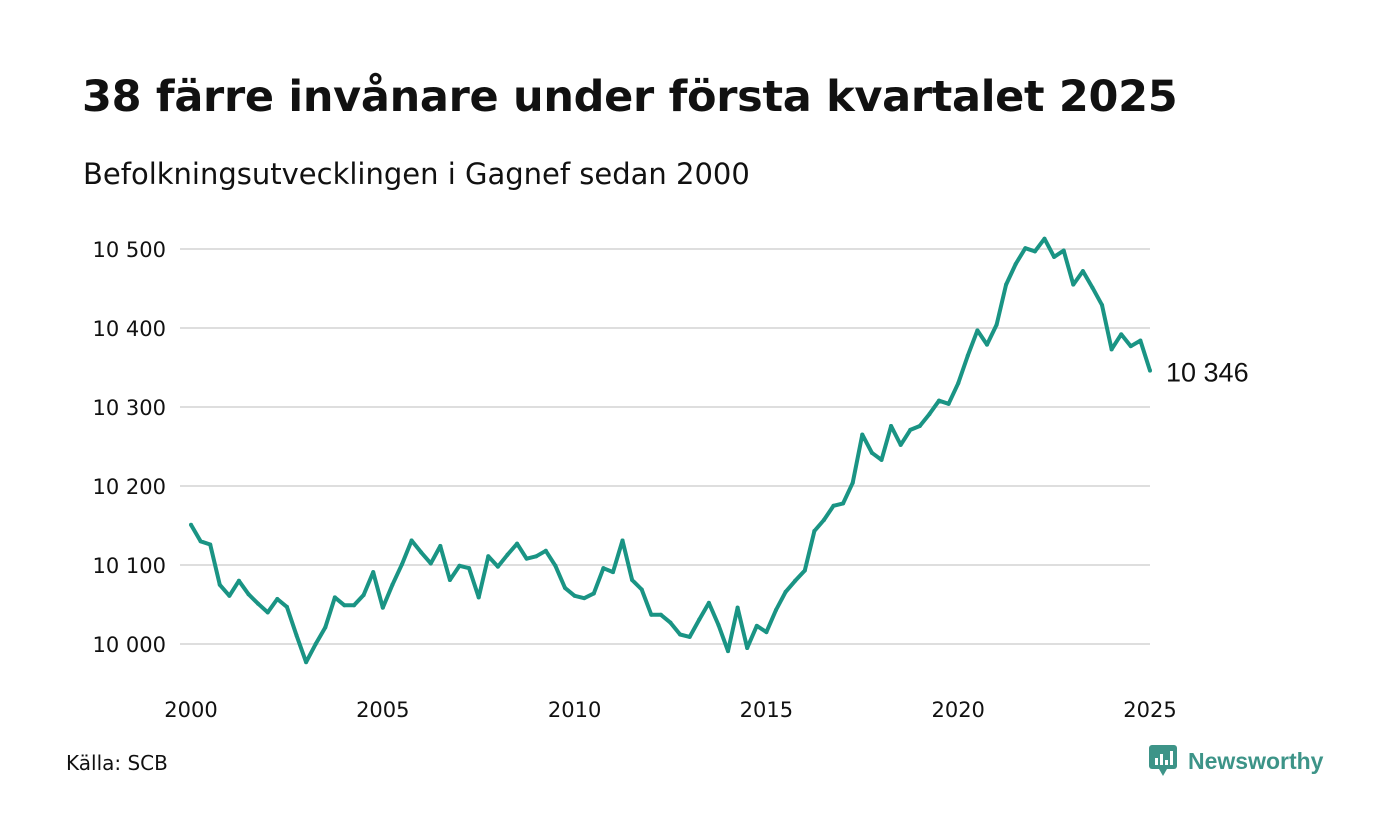  I want to click on x-tick-label: 2010, so click(574, 710).